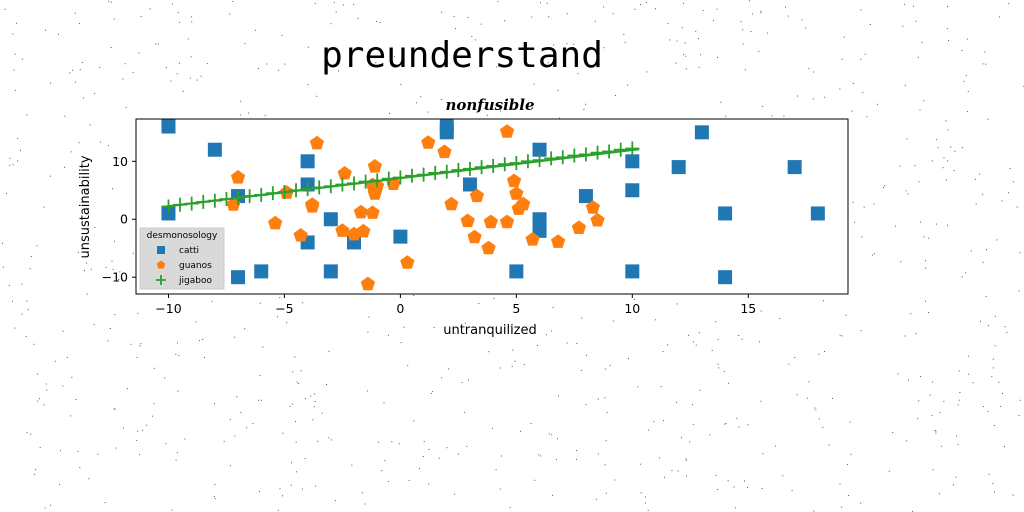 Image resolution: width=1024 pixels, height=512 pixels. I want to click on legend: desmonosology catti guanos jigaboo, so click(182, 258).